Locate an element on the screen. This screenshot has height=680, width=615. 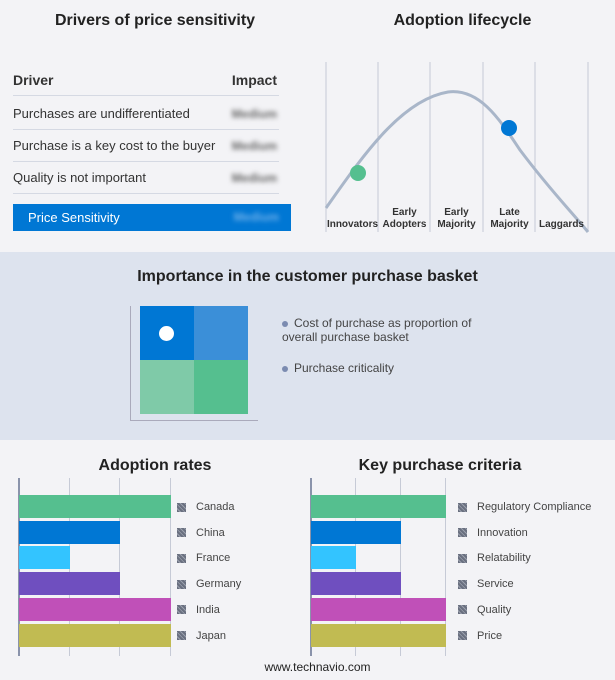
quadrant-bl is located at coordinates (167, 387).